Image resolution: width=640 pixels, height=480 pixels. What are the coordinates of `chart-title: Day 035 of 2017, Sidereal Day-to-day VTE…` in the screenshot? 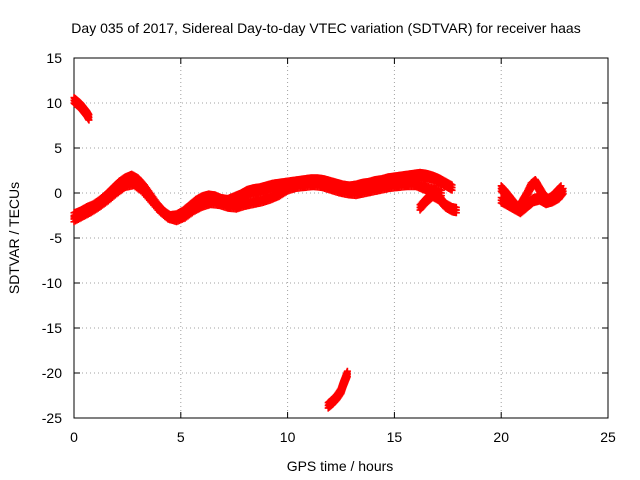 It's located at (325, 28).